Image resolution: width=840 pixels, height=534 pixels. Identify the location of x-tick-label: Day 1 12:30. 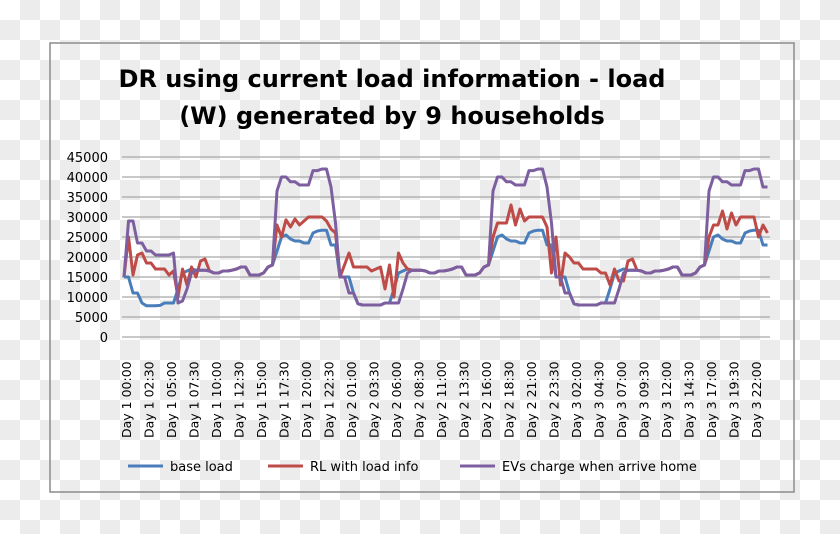
(239, 399).